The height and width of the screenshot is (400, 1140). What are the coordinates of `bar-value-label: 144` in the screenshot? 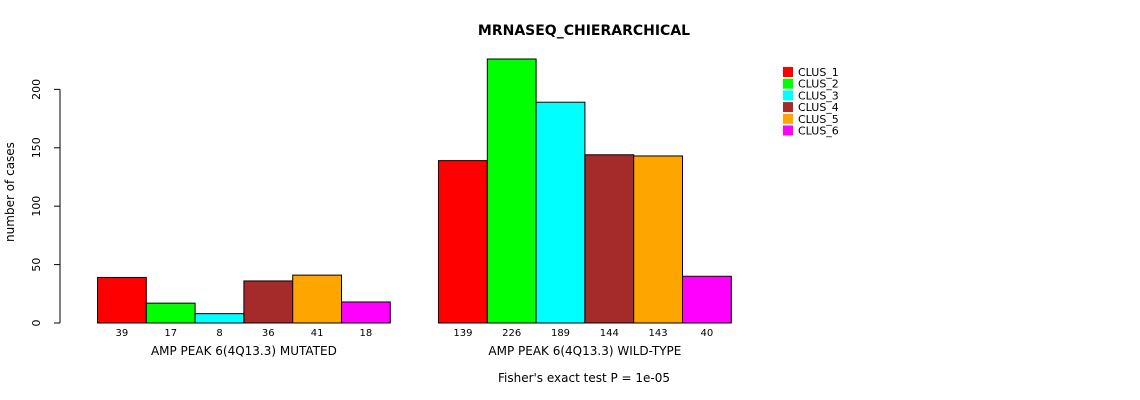 It's located at (609, 333).